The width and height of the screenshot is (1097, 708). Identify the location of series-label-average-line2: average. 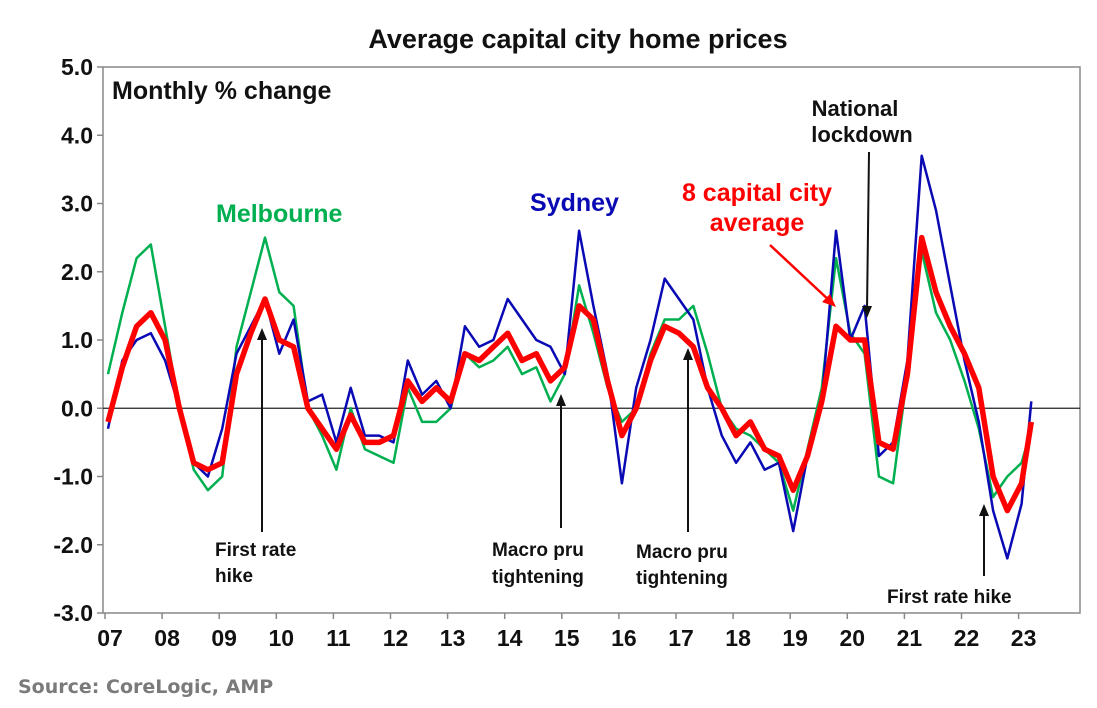
(757, 223).